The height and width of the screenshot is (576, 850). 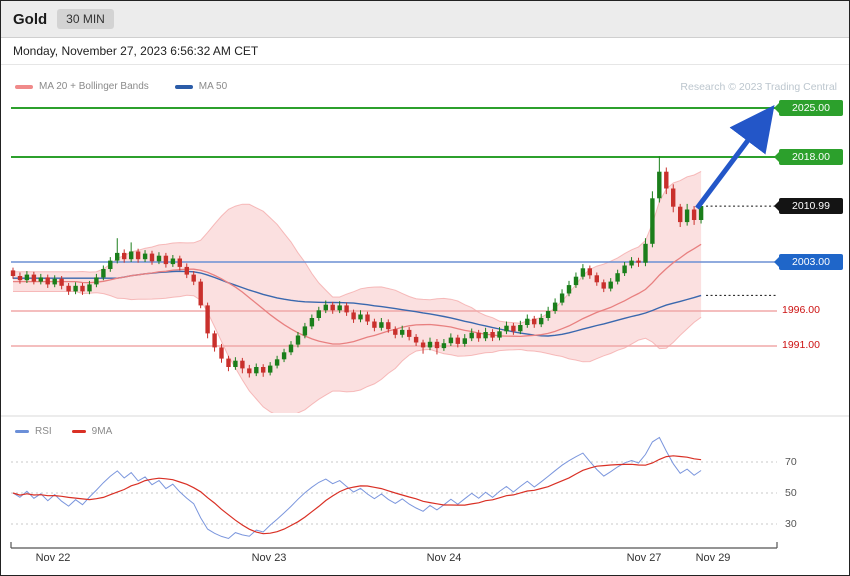 I want to click on date-axis-labels: Nov 22 Nov 23 Nov 24 Nov 27 Nov 29, so click(x=425, y=561).